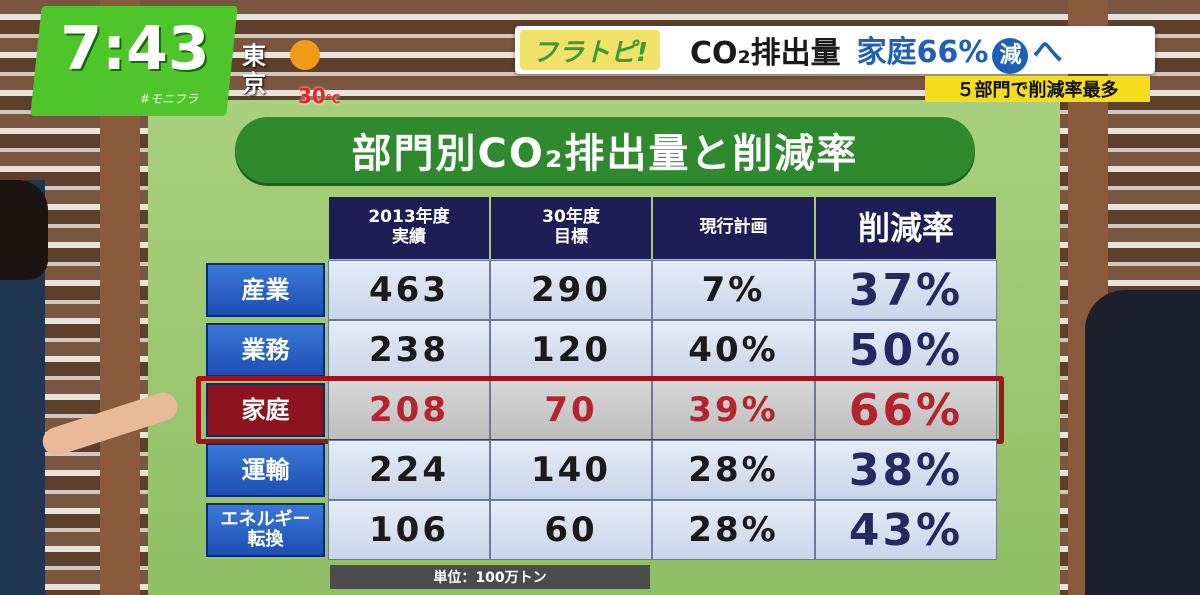  I want to click on city: 東京, so click(254, 70).